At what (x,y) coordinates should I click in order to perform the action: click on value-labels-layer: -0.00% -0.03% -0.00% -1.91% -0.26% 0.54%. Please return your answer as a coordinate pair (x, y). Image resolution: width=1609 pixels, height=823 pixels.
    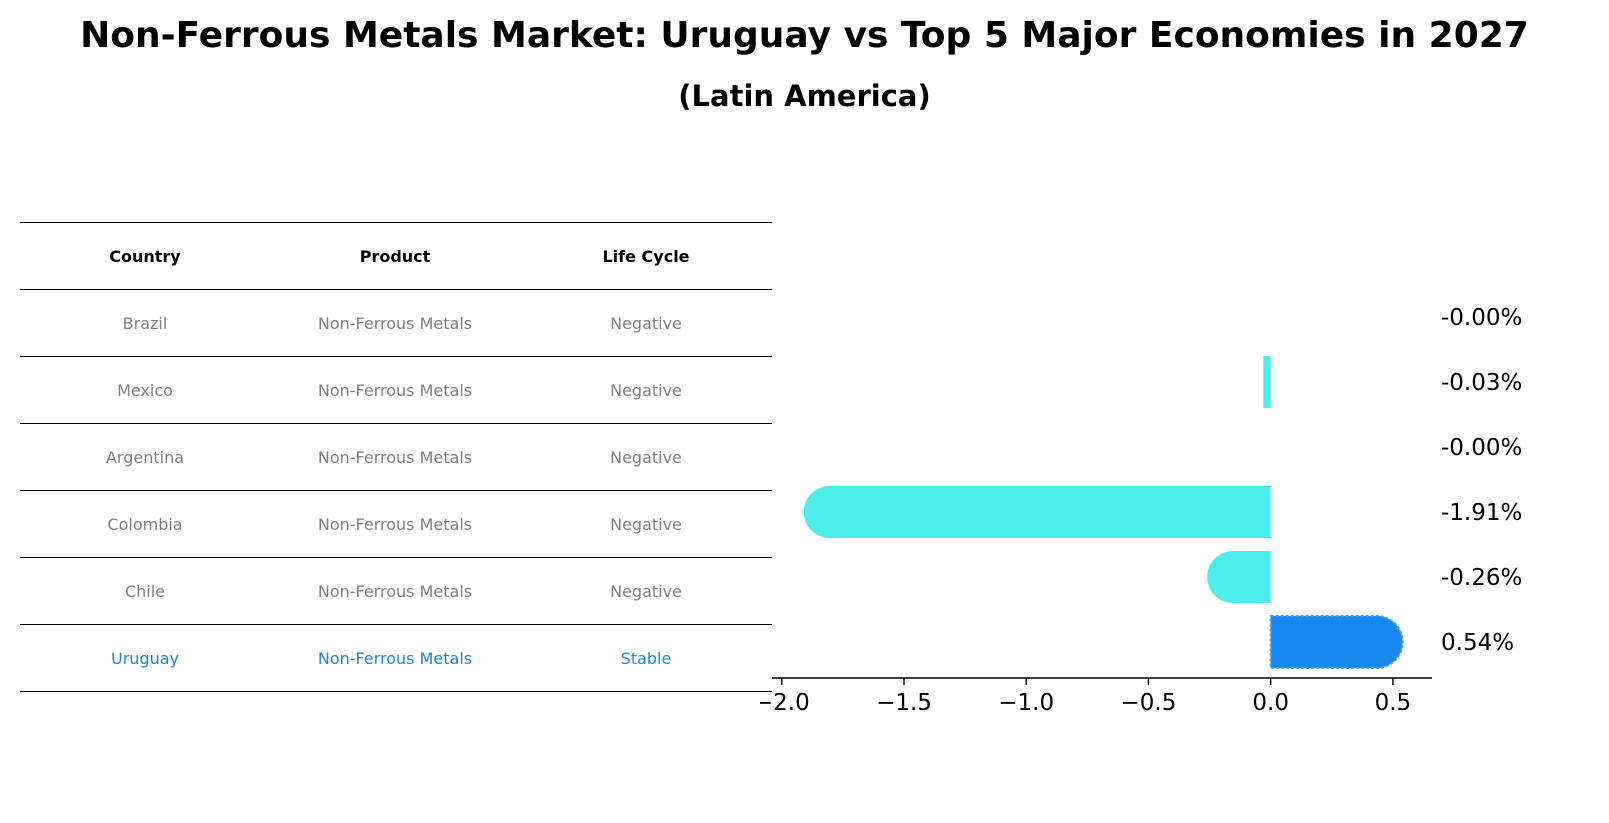
    Looking at the image, I should click on (1481, 480).